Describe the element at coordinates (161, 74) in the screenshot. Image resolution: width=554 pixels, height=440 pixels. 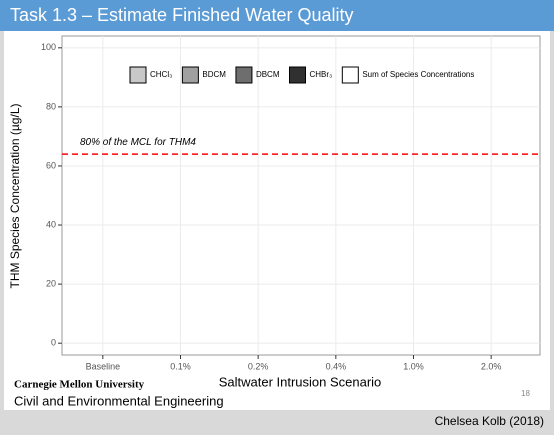
I see `legend-label: CHCl₃` at that location.